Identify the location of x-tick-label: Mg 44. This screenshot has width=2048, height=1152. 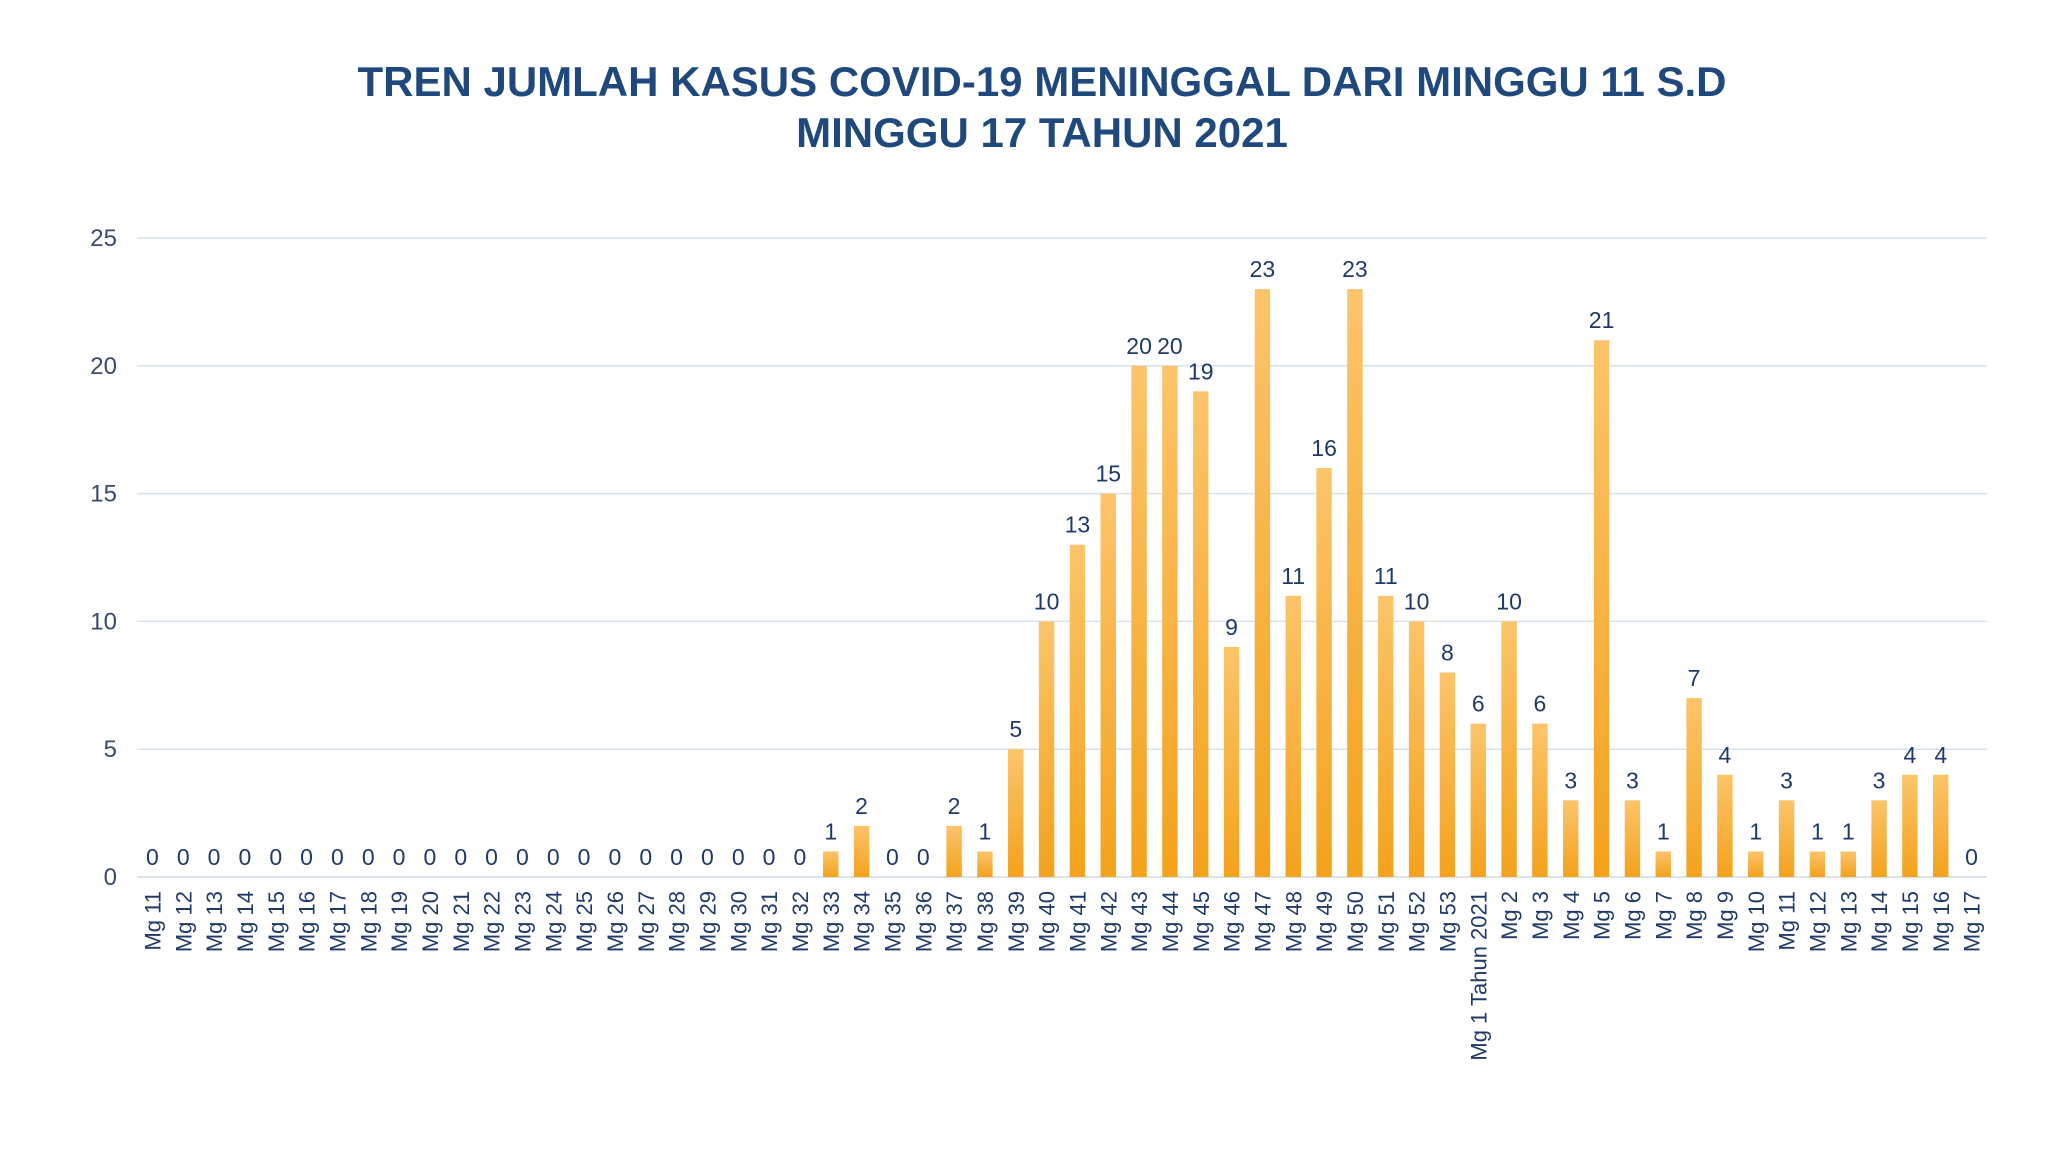
(1170, 921).